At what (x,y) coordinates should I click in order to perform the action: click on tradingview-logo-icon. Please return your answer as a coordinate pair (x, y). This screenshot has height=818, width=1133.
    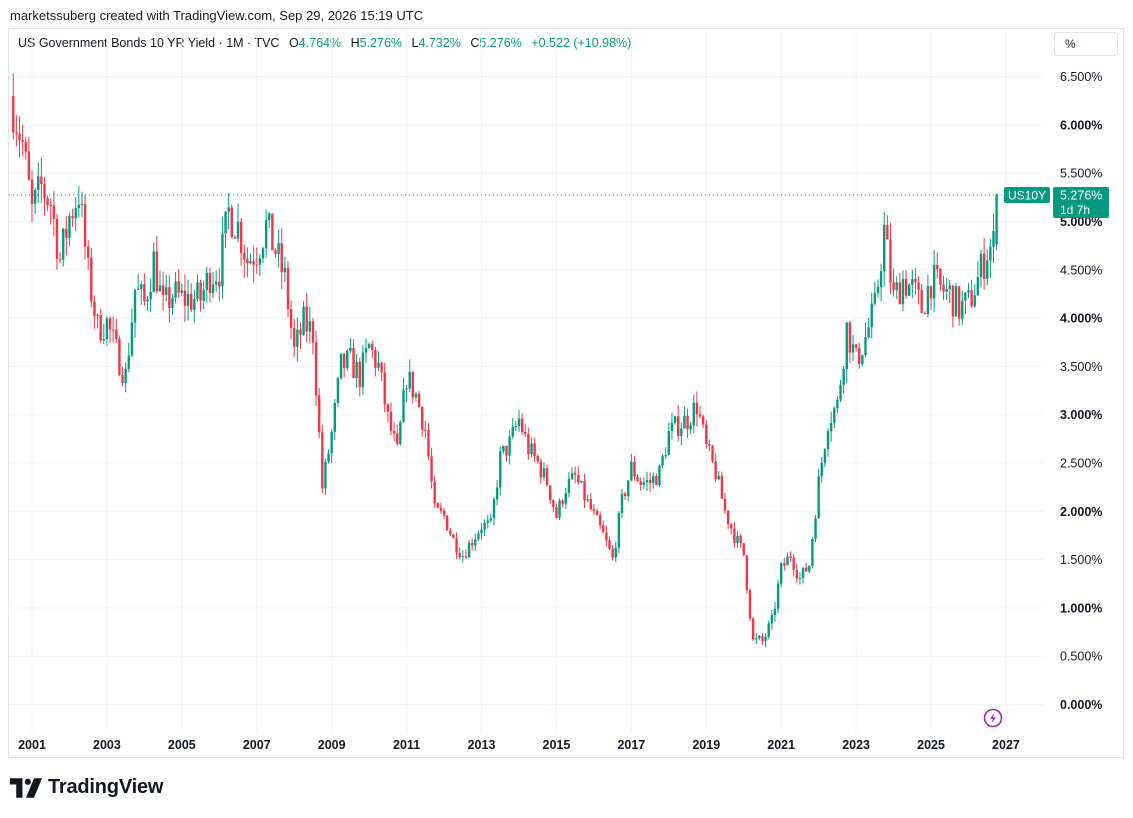
    Looking at the image, I should click on (26, 787).